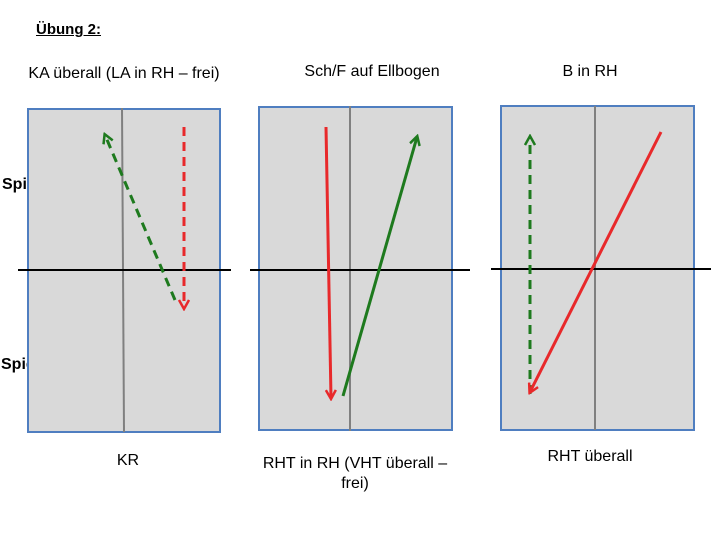 The width and height of the screenshot is (720, 540). Describe the element at coordinates (355, 473) in the screenshot. I see `panel-2-bottom-caption: RHT in RH (VHT überall – frei)` at that location.